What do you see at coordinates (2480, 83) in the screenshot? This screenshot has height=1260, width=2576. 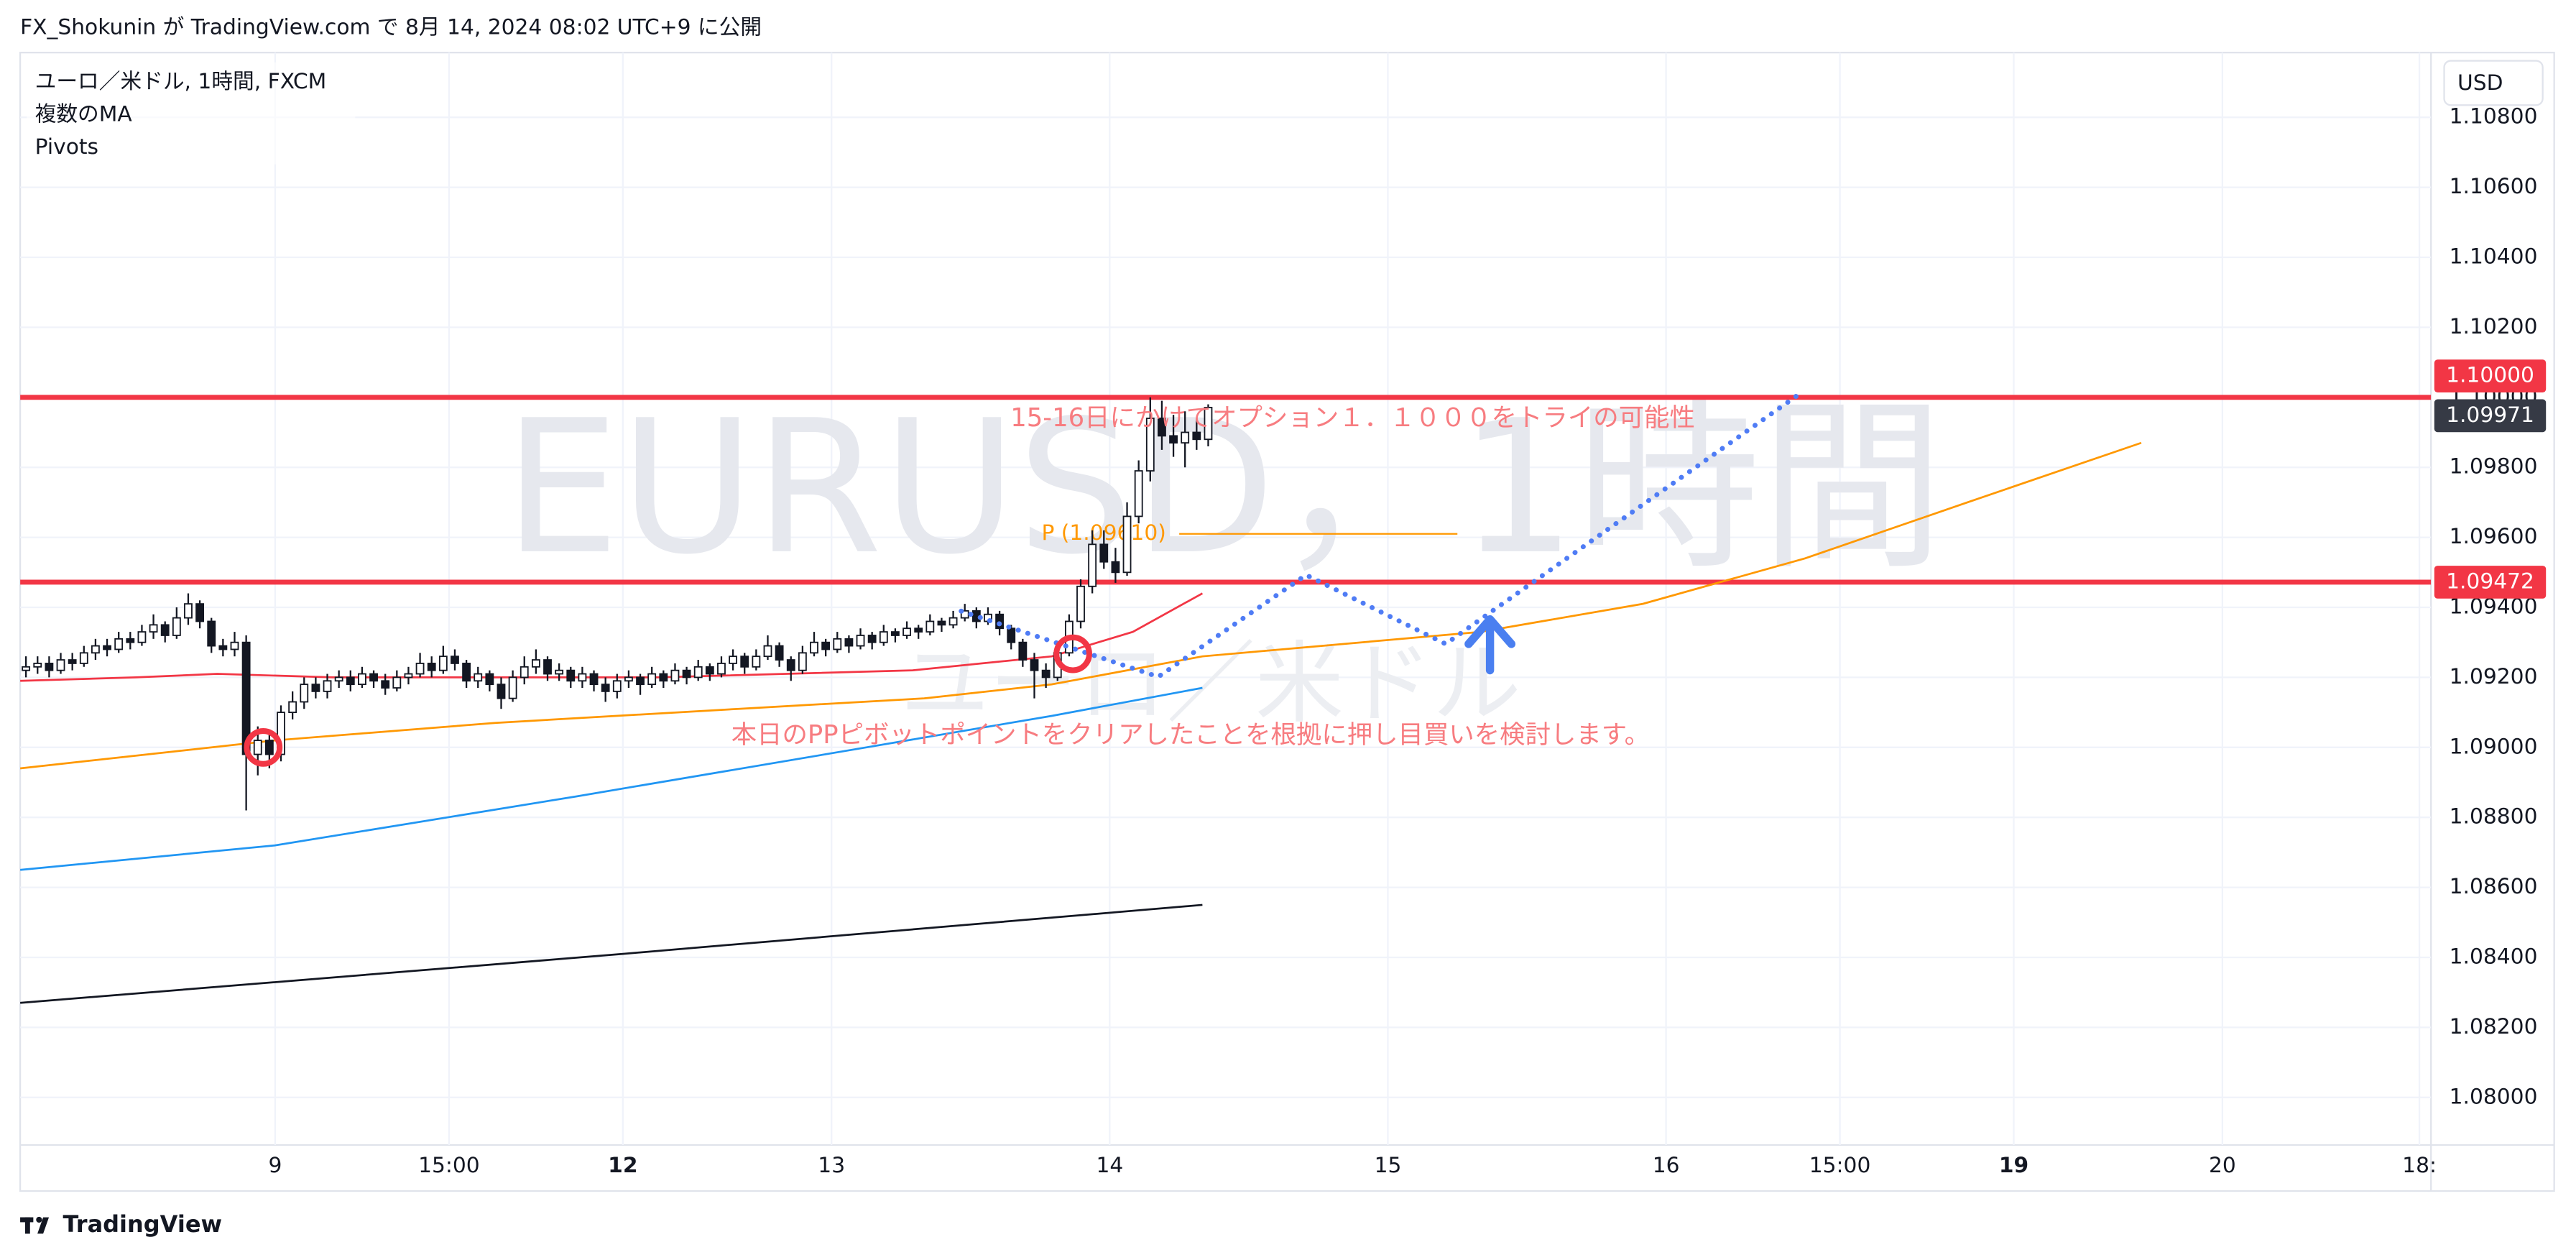 I see `currency-label: USD` at bounding box center [2480, 83].